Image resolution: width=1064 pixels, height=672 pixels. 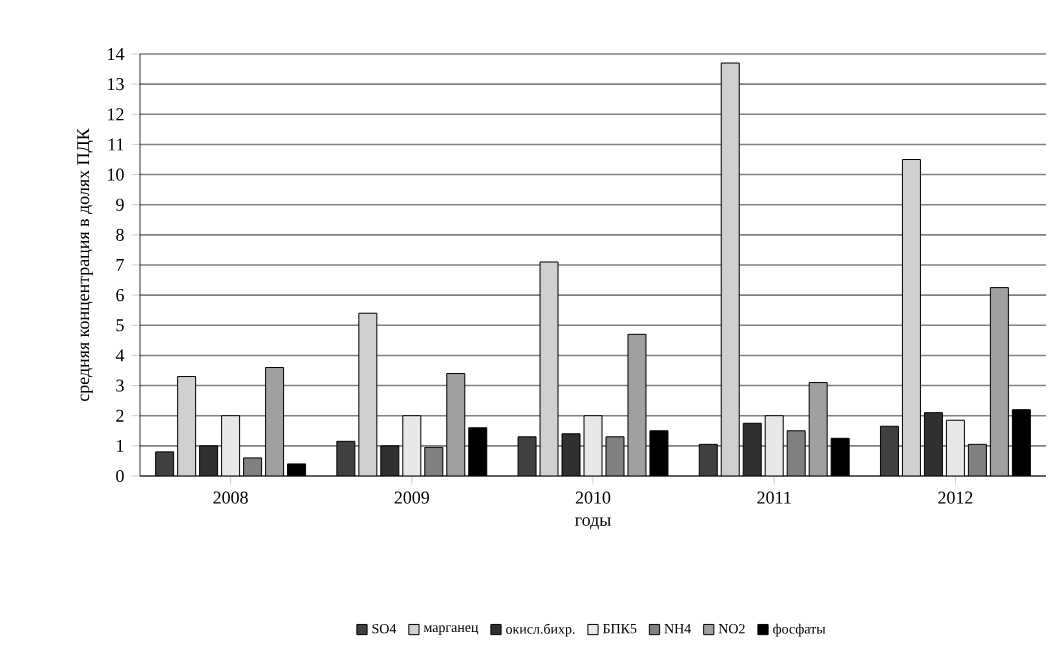 I want to click on y-tick-label: 3, so click(x=120, y=385).